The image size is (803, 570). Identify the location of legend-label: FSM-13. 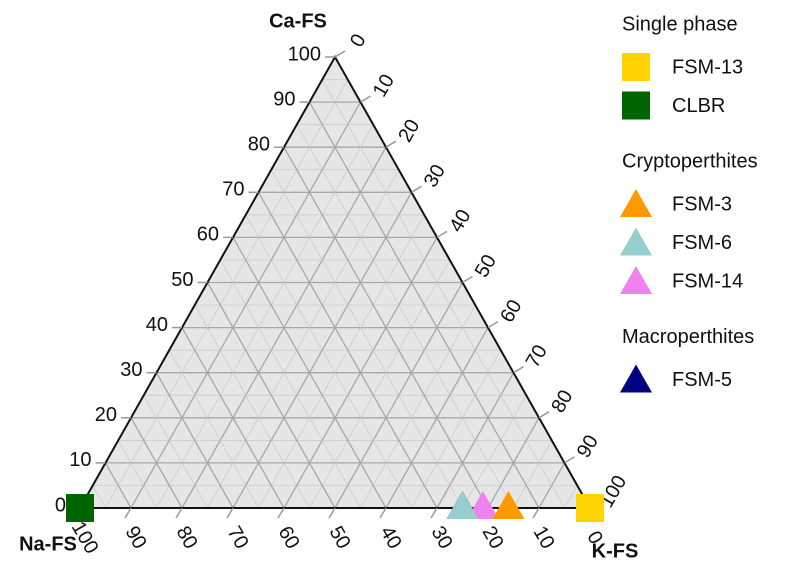
(707, 67).